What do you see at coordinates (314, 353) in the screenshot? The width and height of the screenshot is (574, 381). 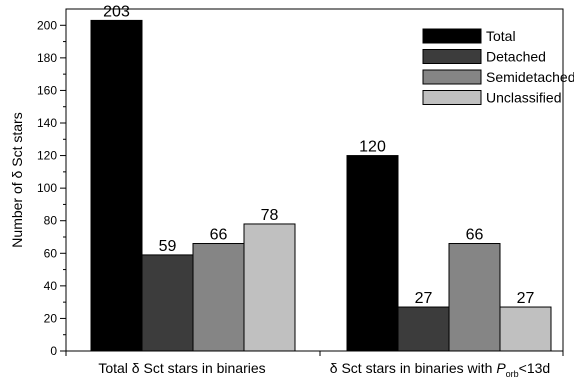 I see `x-ticks-group` at bounding box center [314, 353].